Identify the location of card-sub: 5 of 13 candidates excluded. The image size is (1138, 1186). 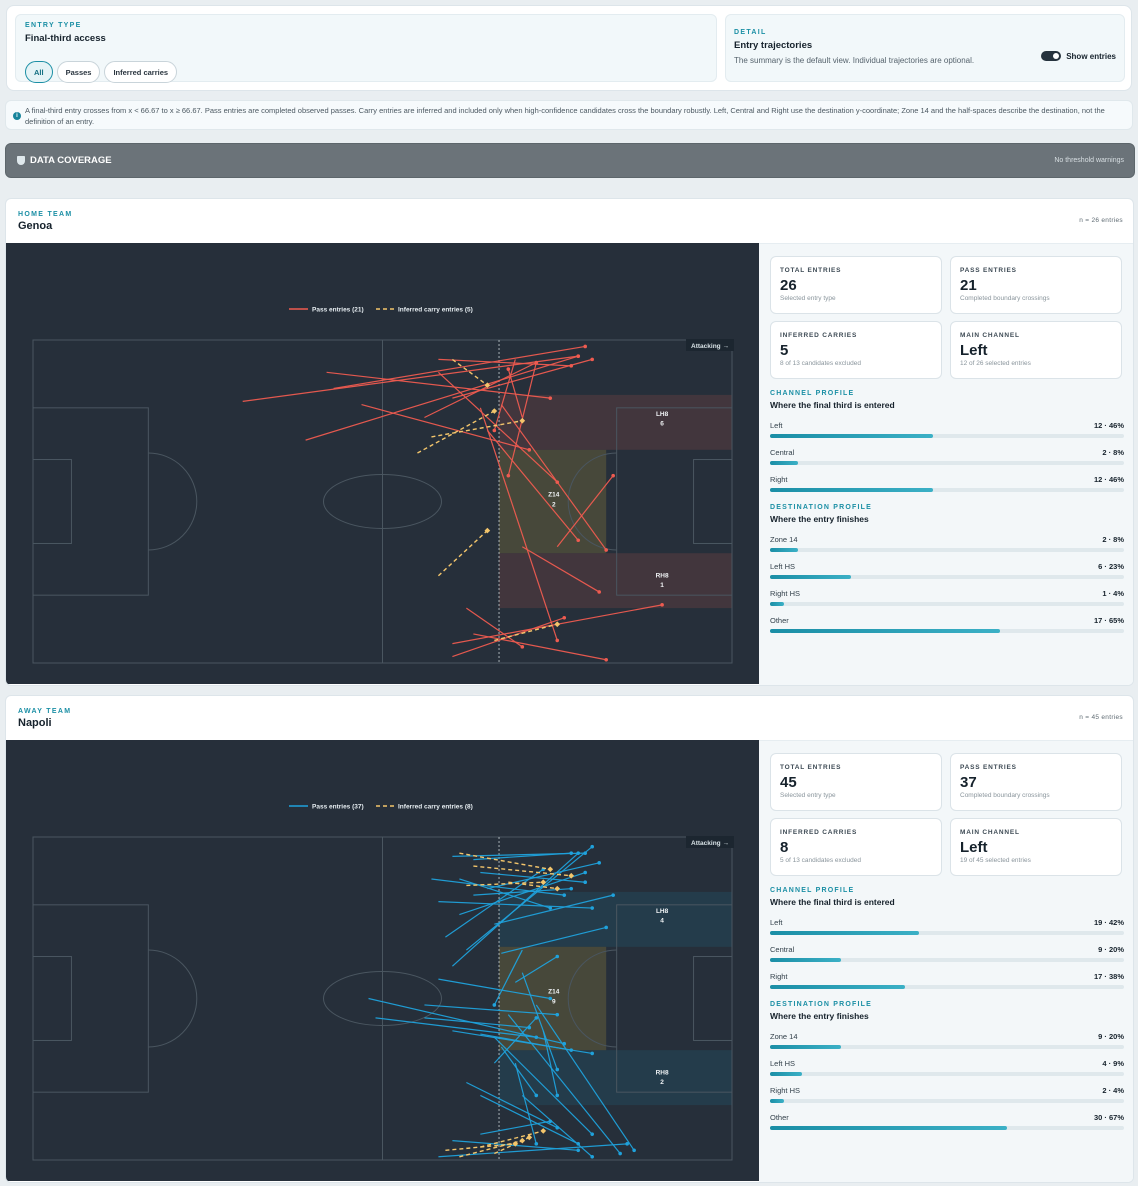
(820, 860).